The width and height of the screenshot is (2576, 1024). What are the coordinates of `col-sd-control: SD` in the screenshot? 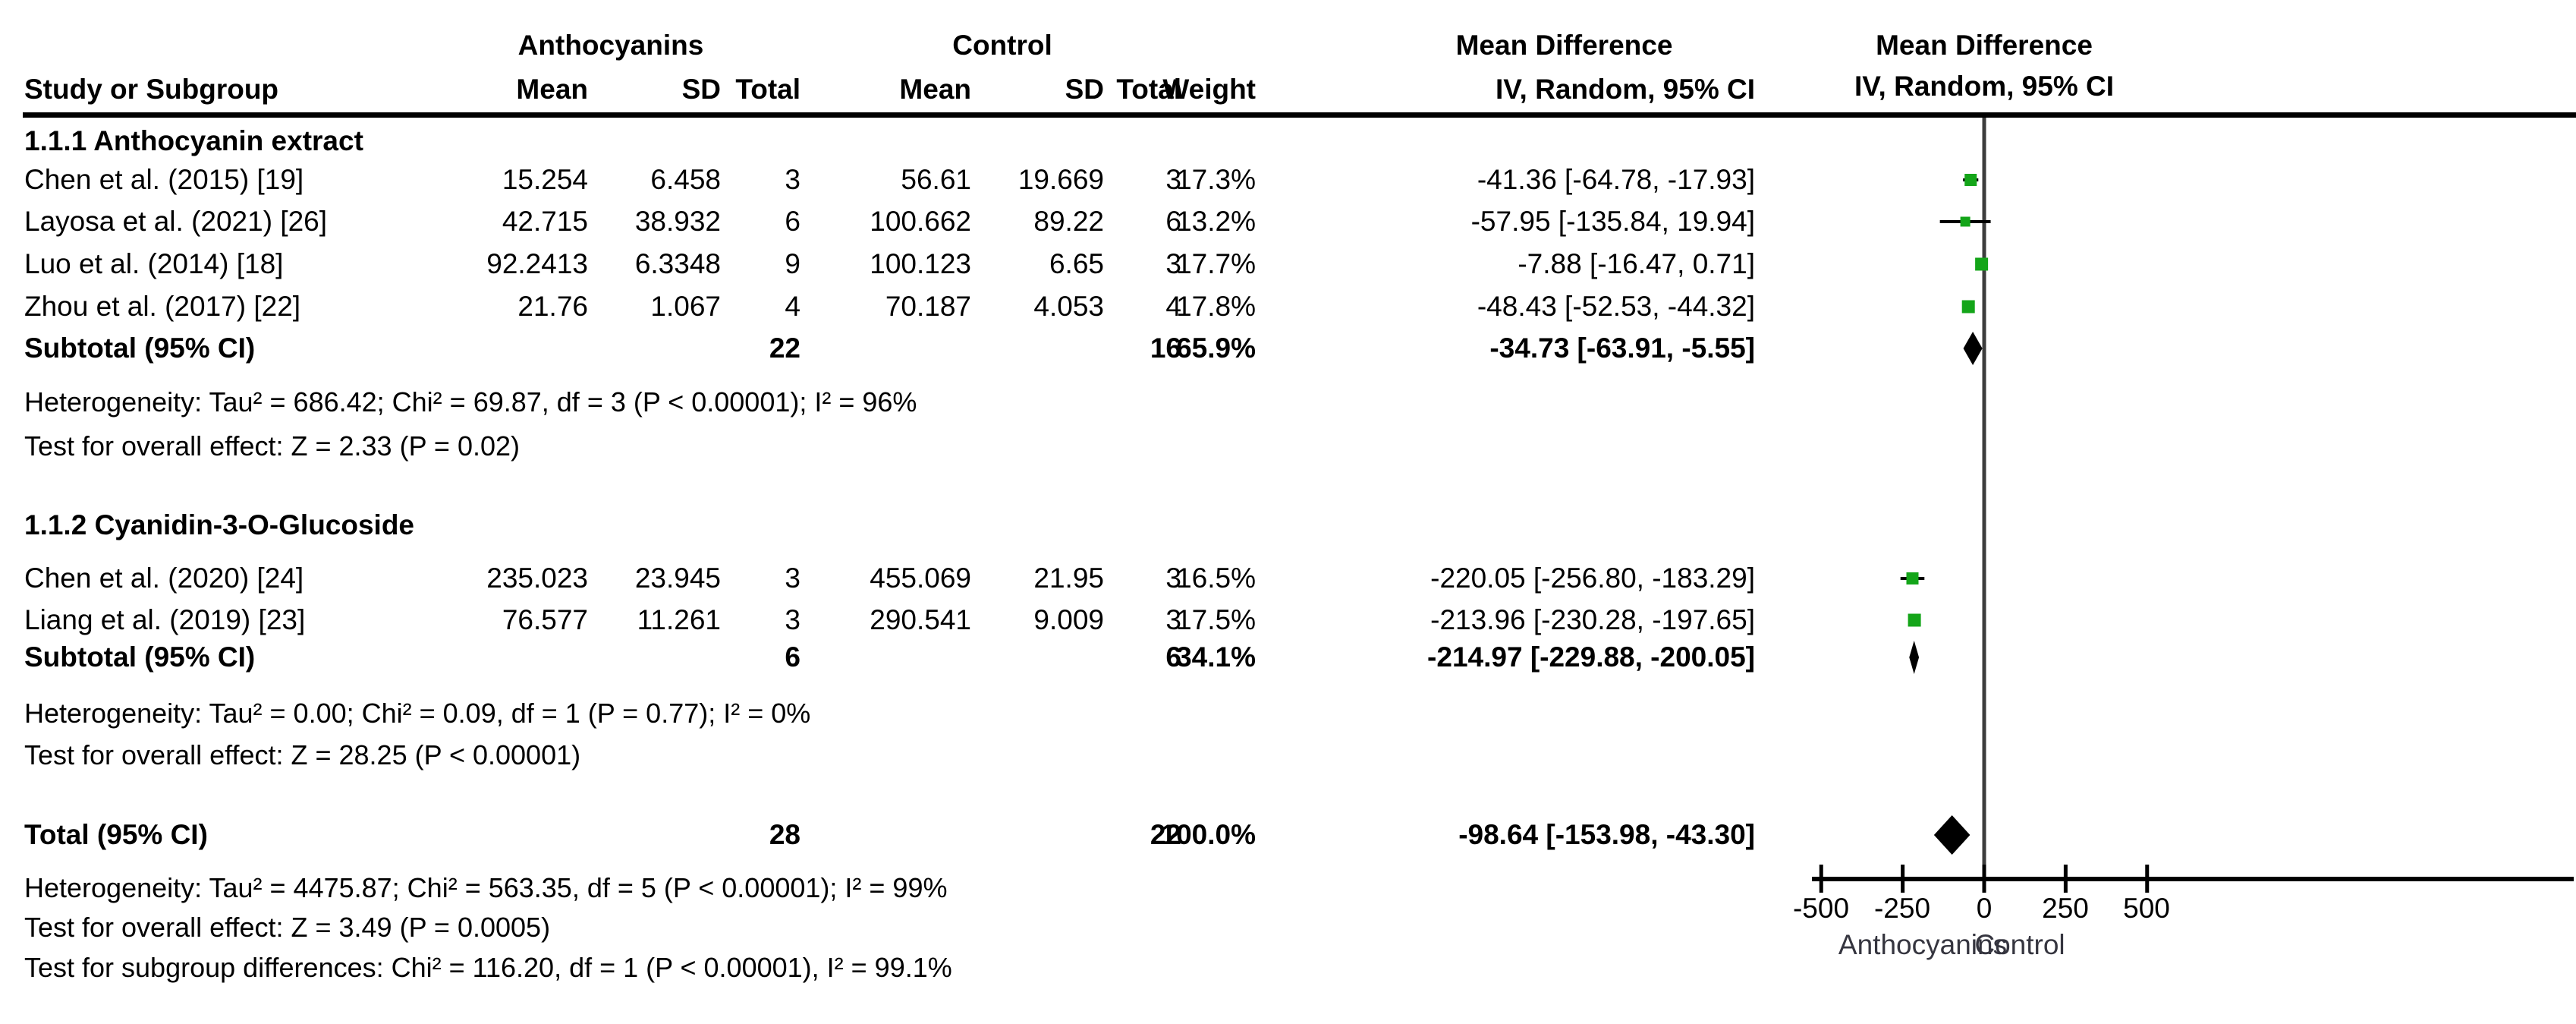 It's located at (1084, 89).